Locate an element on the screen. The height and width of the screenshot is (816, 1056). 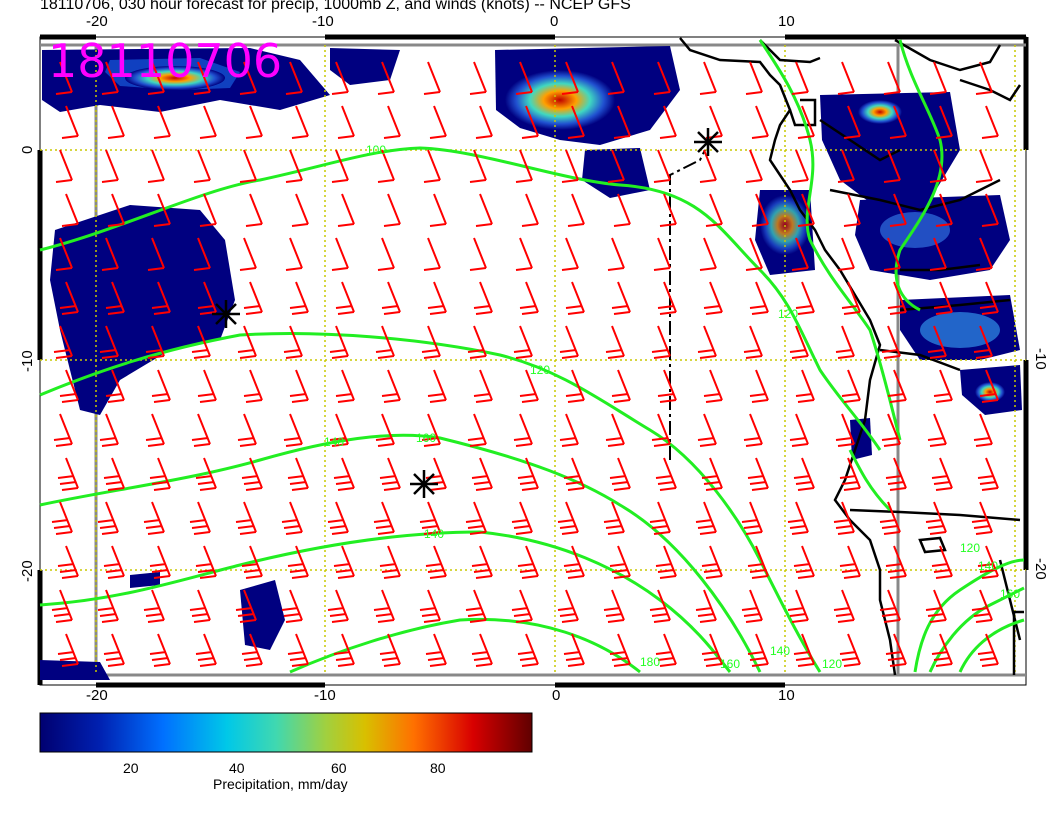
contour-label: 140 is located at coordinates (434, 534).